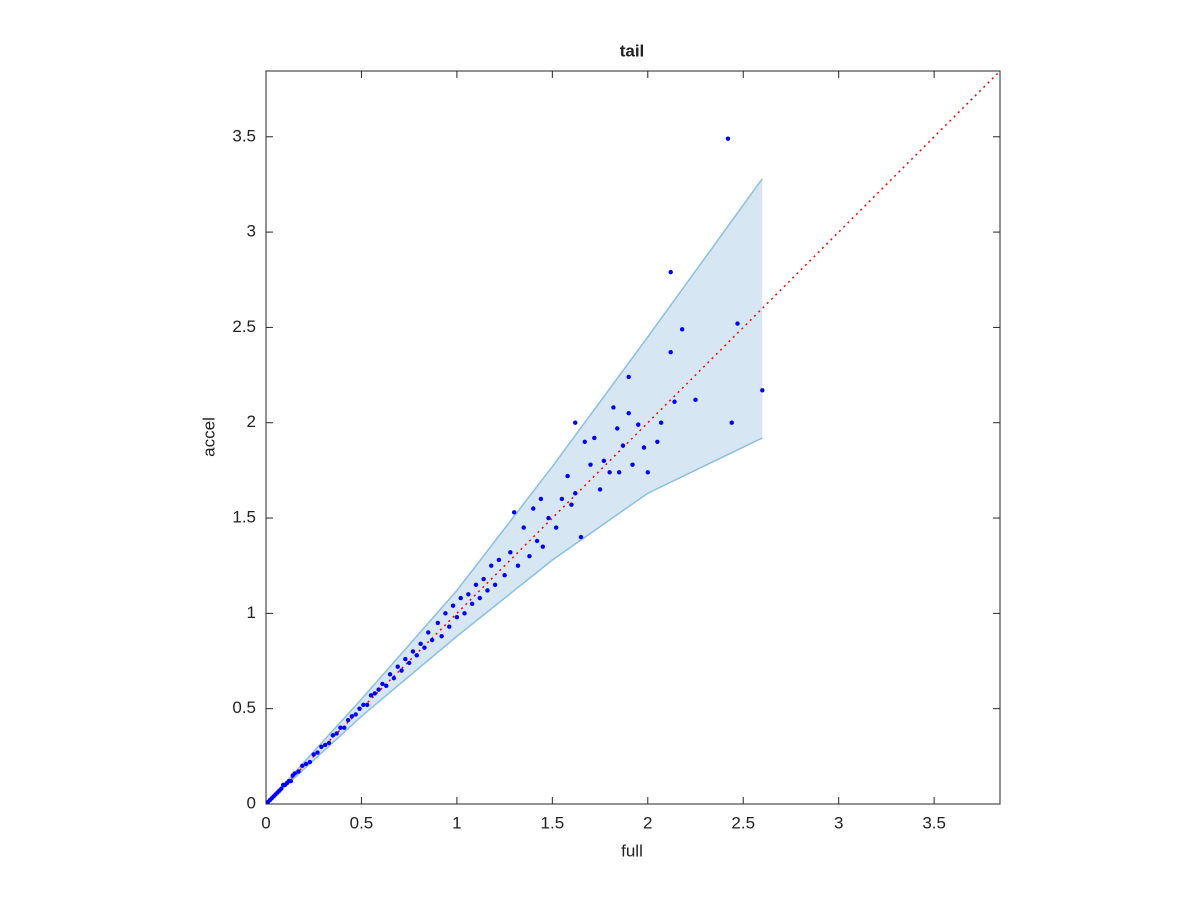 Image resolution: width=1200 pixels, height=900 pixels. I want to click on x-axis-label: full, so click(632, 850).